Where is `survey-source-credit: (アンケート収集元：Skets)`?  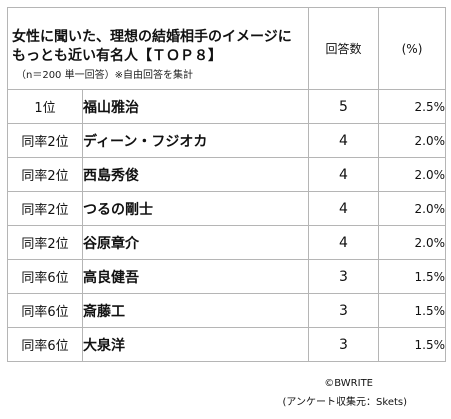 survey-source-credit: (アンケート収集元：Skets) is located at coordinates (344, 402).